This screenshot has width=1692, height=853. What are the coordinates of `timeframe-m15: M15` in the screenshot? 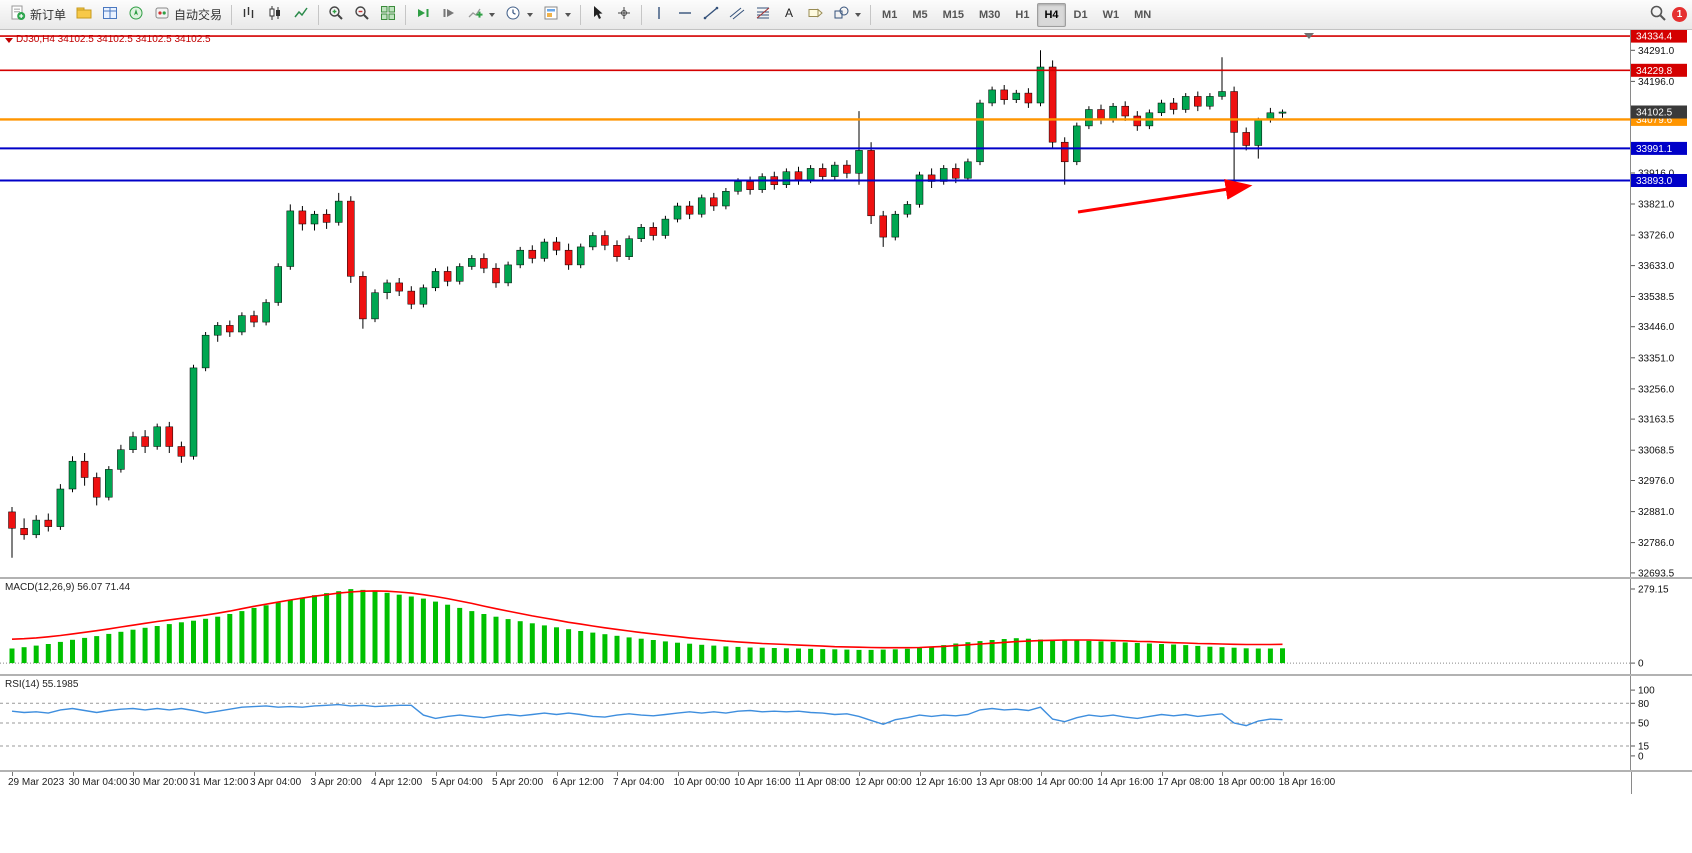 It's located at (953, 14).